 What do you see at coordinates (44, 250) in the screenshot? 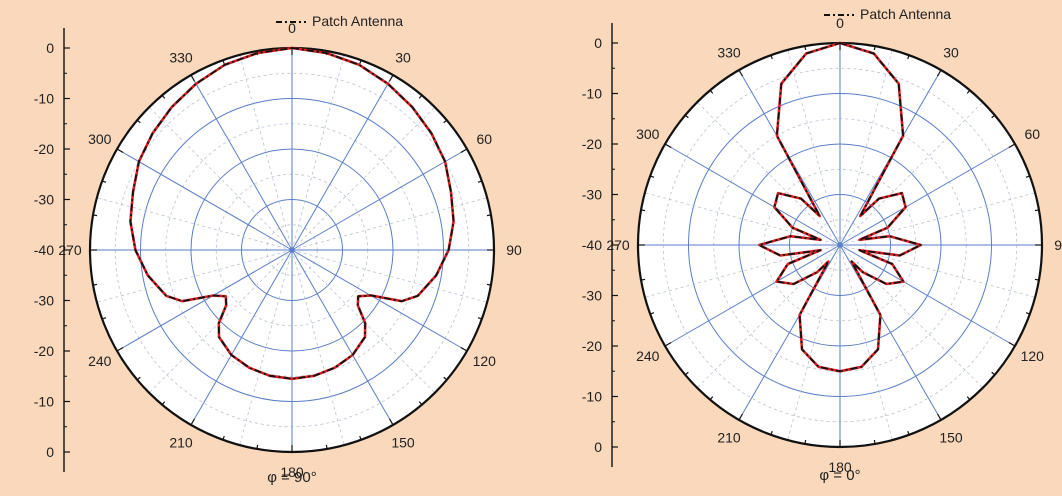
I see `radial-tick-label: -40` at bounding box center [44, 250].